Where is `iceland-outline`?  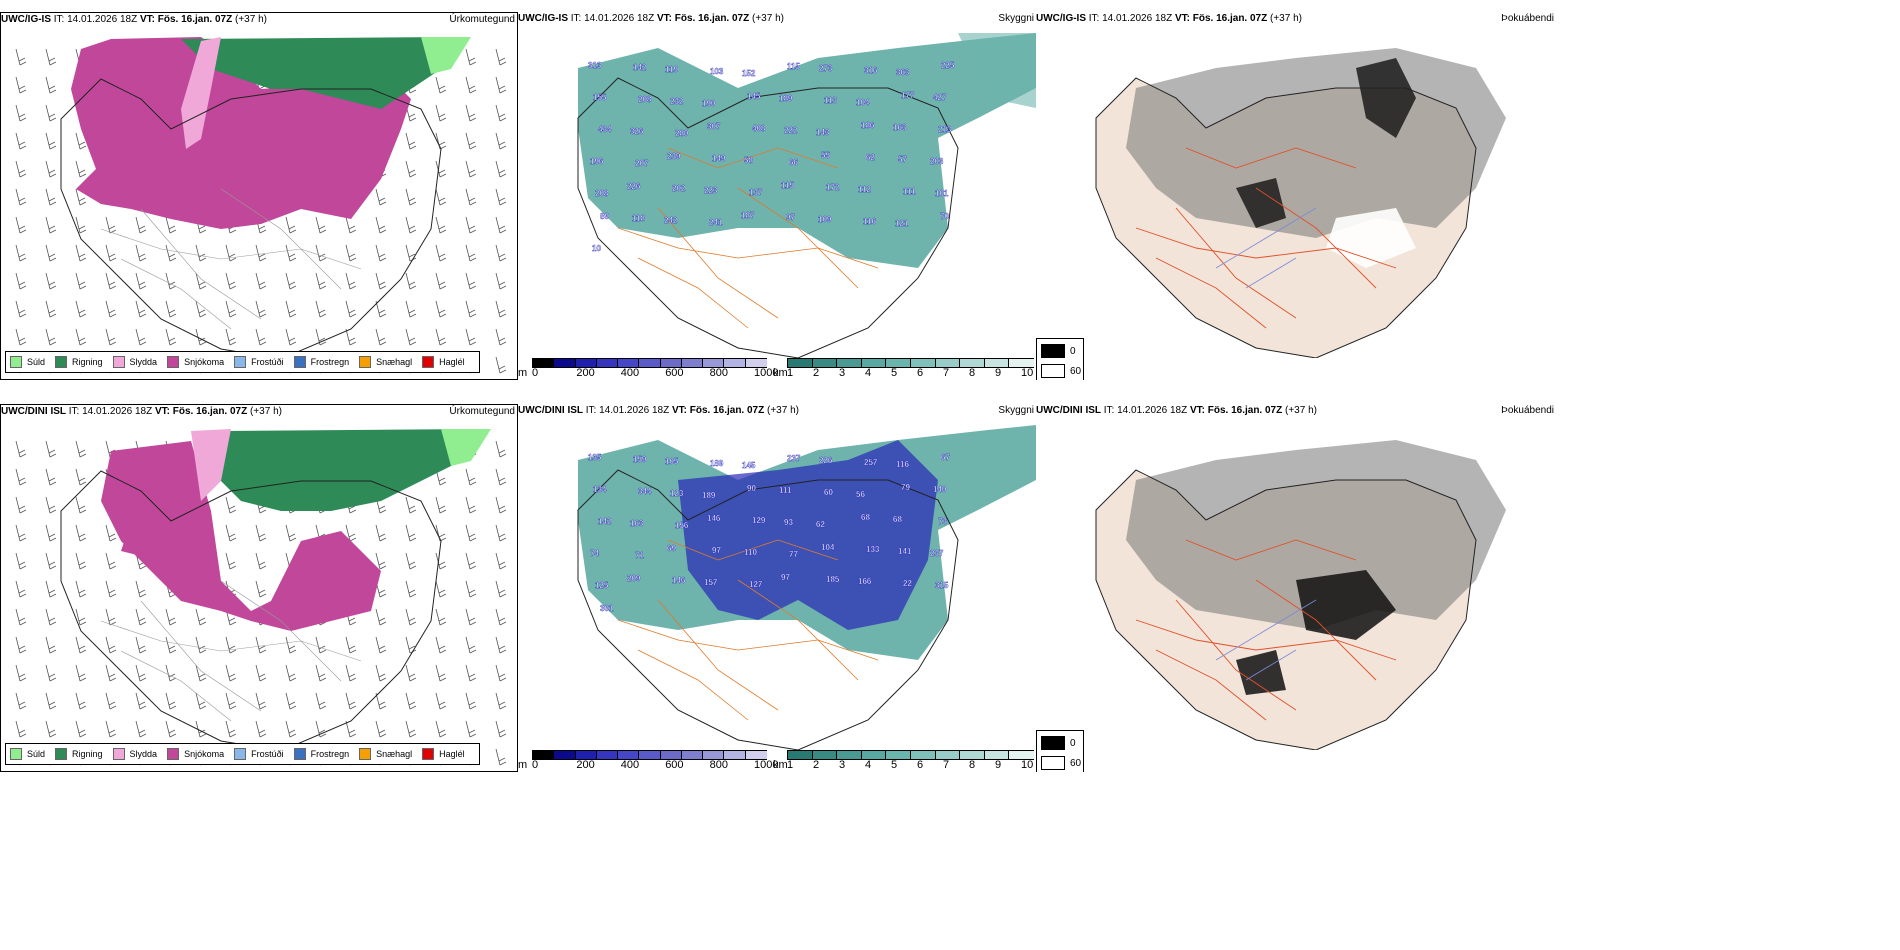 iceland-outline is located at coordinates (251, 611).